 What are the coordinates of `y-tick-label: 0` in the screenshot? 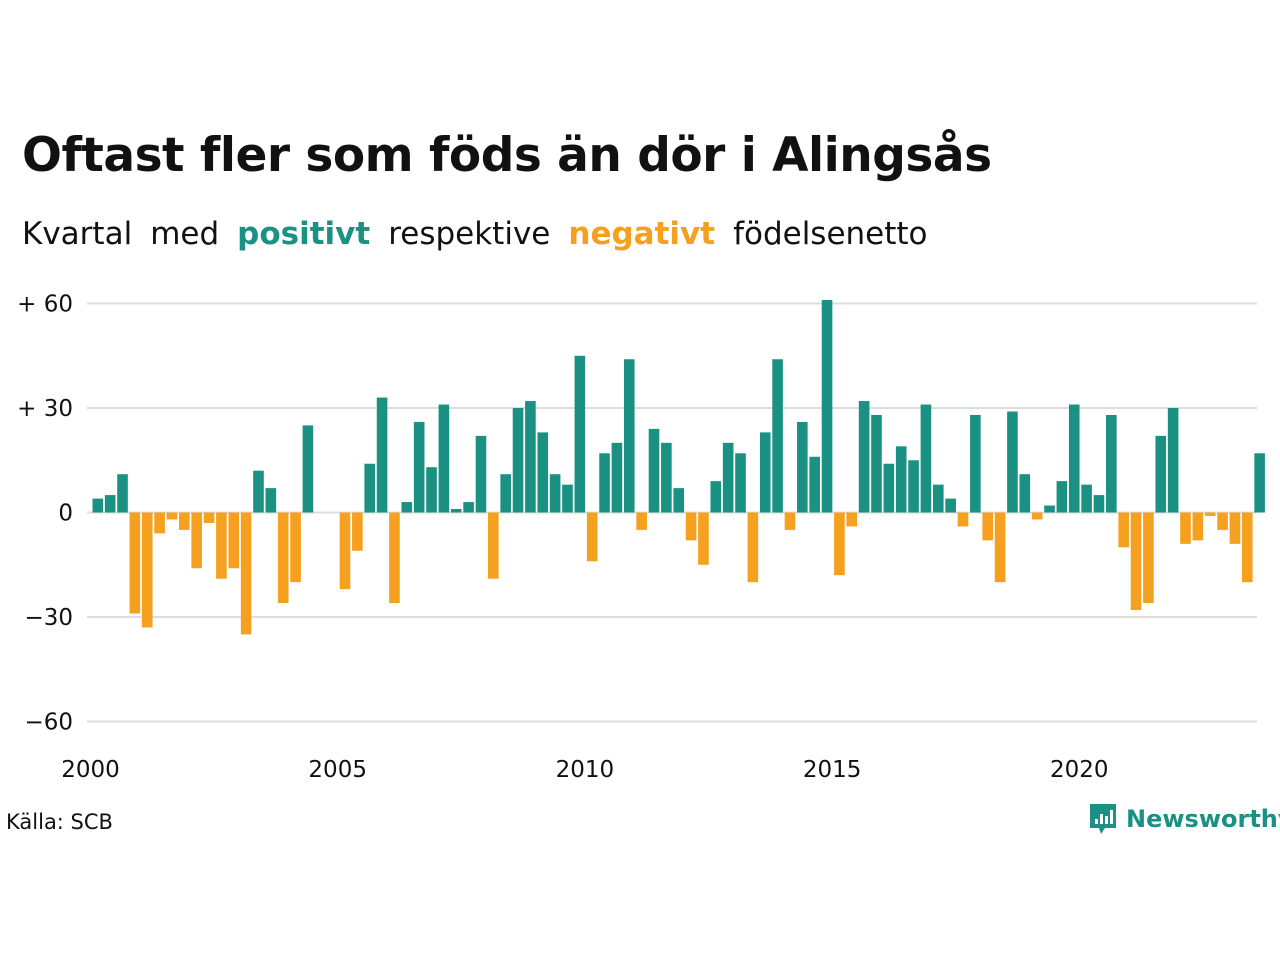 It's located at (65, 514).